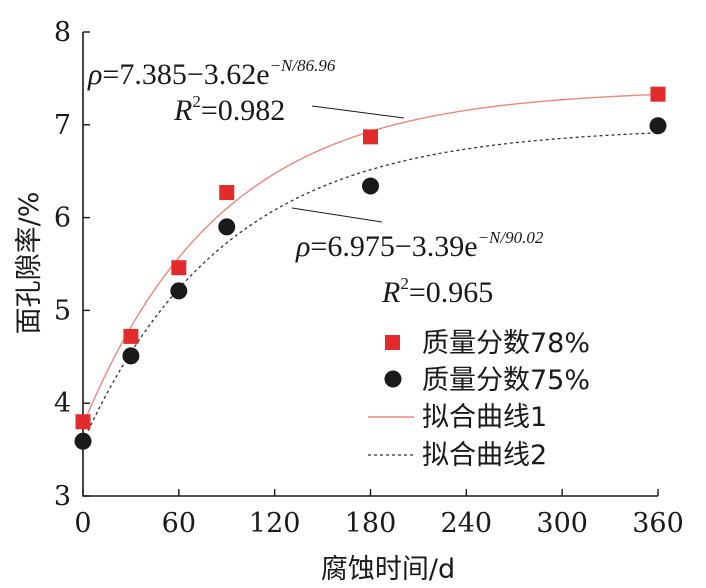 This screenshot has height=588, width=706. Describe the element at coordinates (275, 523) in the screenshot. I see `x-tick-label: 120` at that location.